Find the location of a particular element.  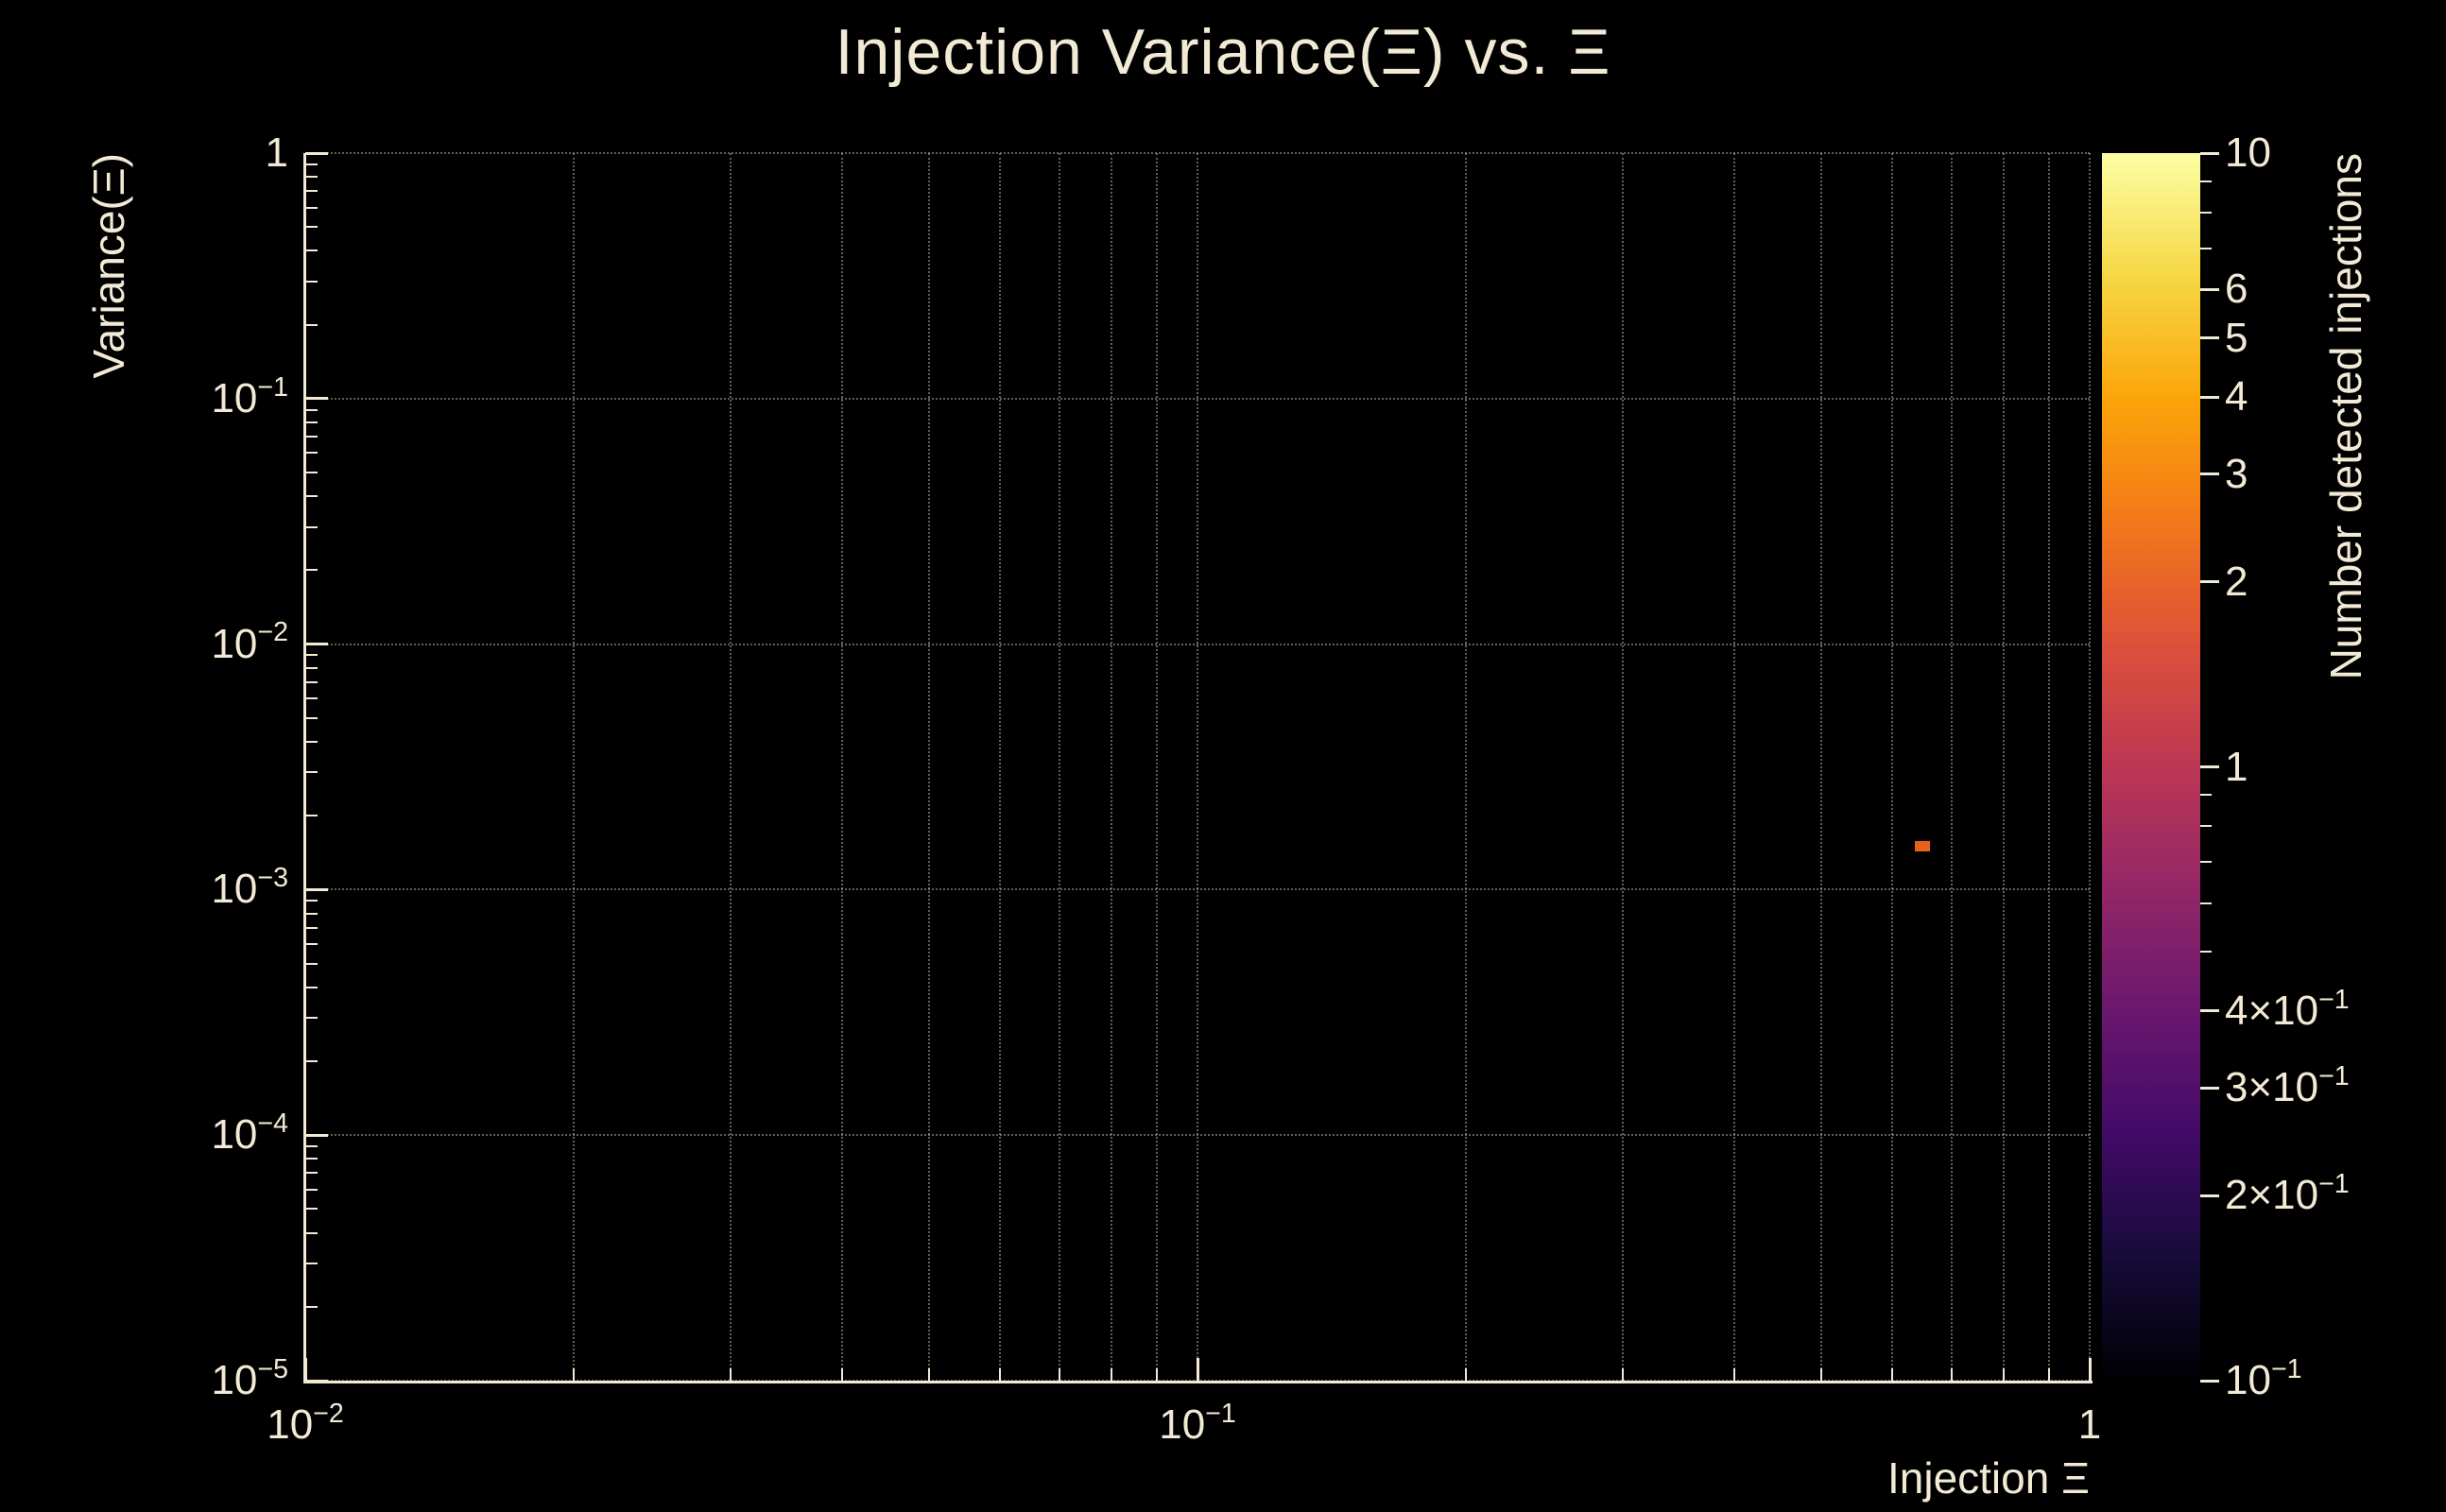

x-axis-line is located at coordinates (1198, 1382).